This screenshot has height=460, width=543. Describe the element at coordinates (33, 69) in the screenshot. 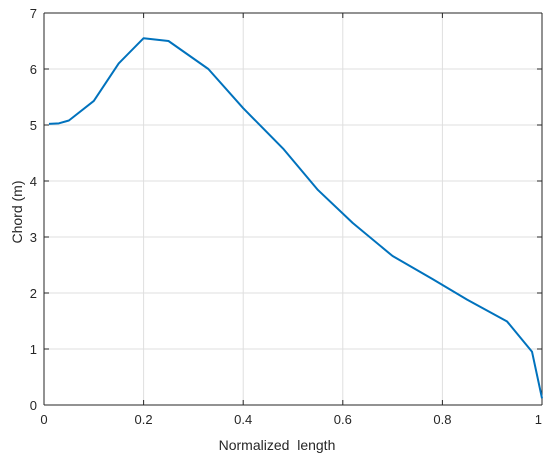

I see `y-tick-label: 6` at that location.